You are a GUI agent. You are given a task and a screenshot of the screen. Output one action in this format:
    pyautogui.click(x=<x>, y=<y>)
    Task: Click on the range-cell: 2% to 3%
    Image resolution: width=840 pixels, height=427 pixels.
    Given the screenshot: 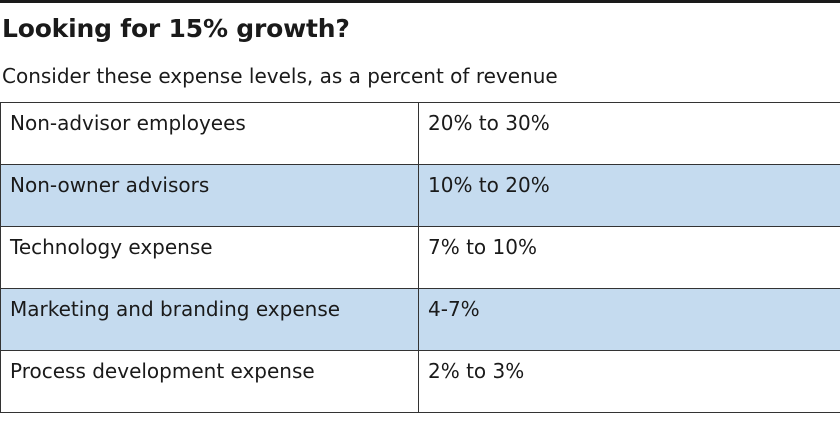 What is the action you would take?
    pyautogui.click(x=629, y=381)
    